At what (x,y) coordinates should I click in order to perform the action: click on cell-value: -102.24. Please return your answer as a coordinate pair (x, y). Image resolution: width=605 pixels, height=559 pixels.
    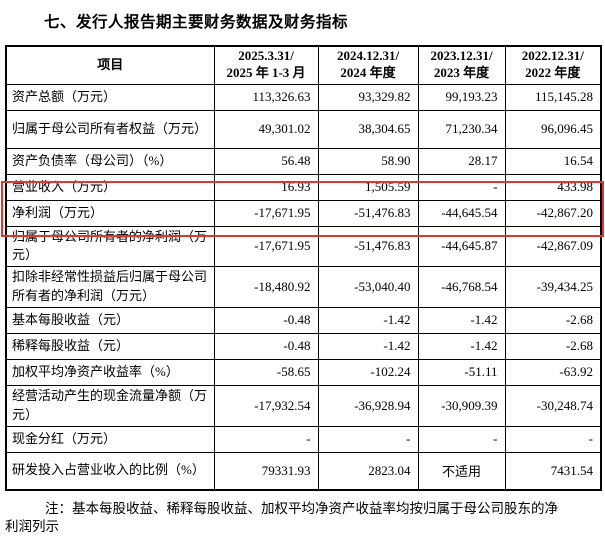
    Looking at the image, I should click on (368, 372).